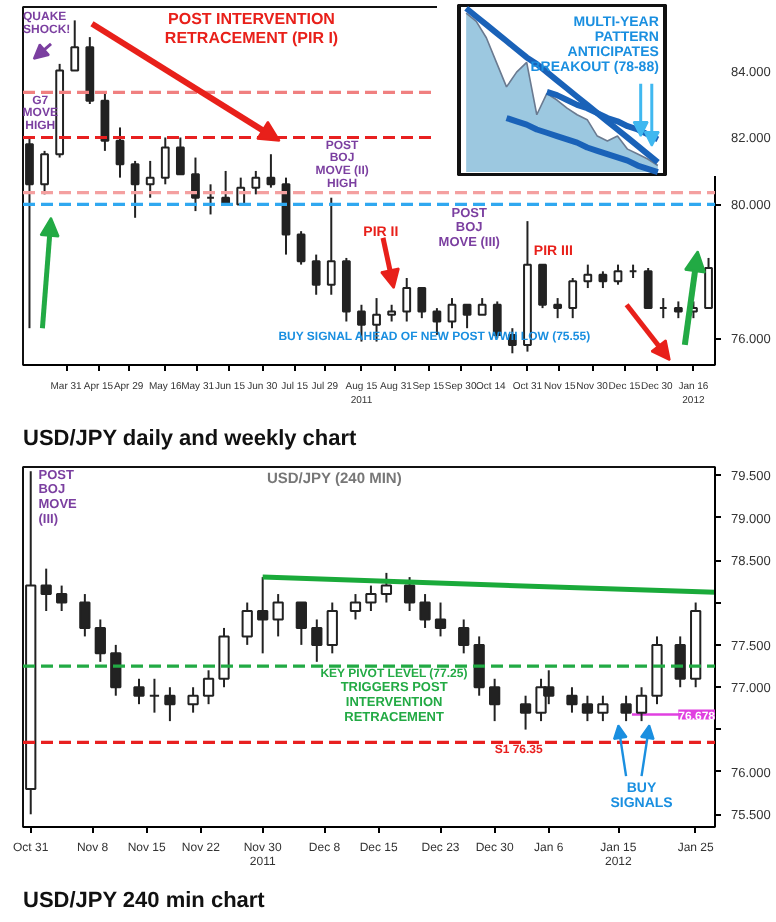 This screenshot has width=776, height=922. What do you see at coordinates (190, 439) in the screenshot?
I see `text: USD/JPY daily and weekly chart` at bounding box center [190, 439].